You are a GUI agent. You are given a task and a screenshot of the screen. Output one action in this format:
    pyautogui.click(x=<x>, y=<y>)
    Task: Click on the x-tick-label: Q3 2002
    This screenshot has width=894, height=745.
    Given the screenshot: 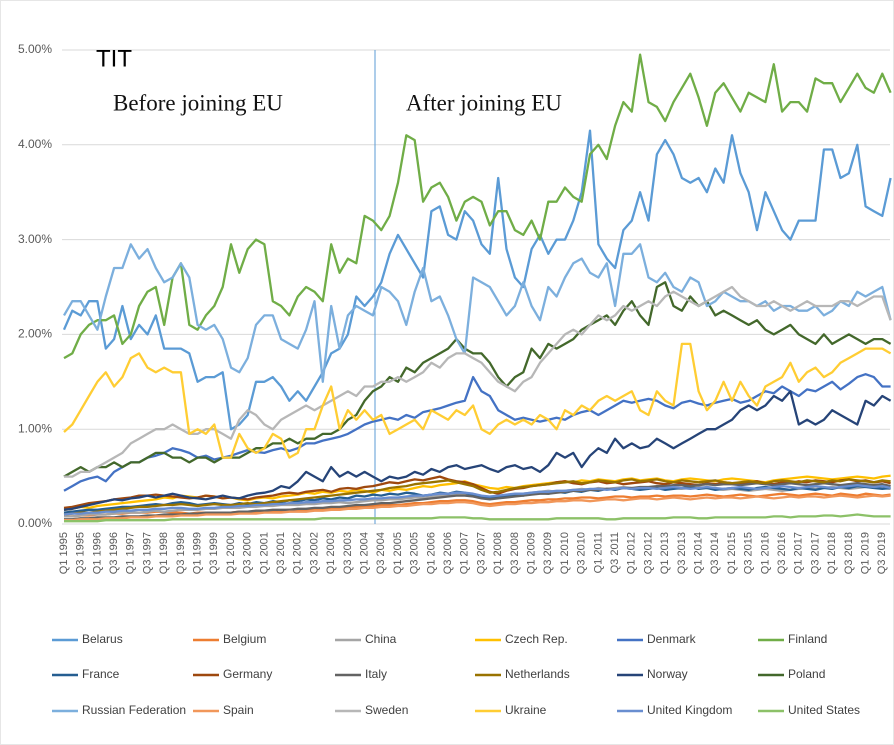 What is the action you would take?
    pyautogui.click(x=314, y=553)
    